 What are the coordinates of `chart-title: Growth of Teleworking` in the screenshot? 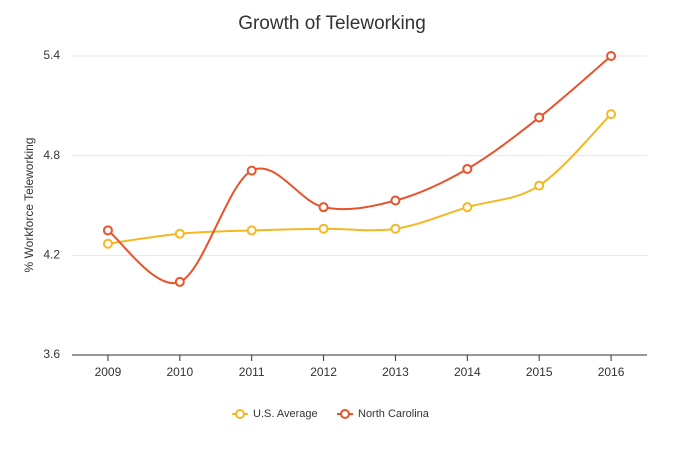 It's located at (332, 23).